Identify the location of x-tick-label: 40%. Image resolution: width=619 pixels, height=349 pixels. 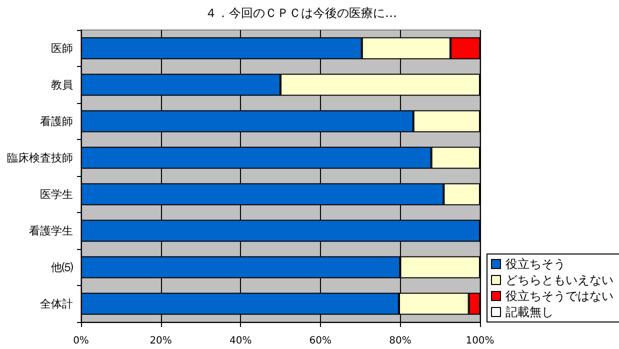
(240, 341).